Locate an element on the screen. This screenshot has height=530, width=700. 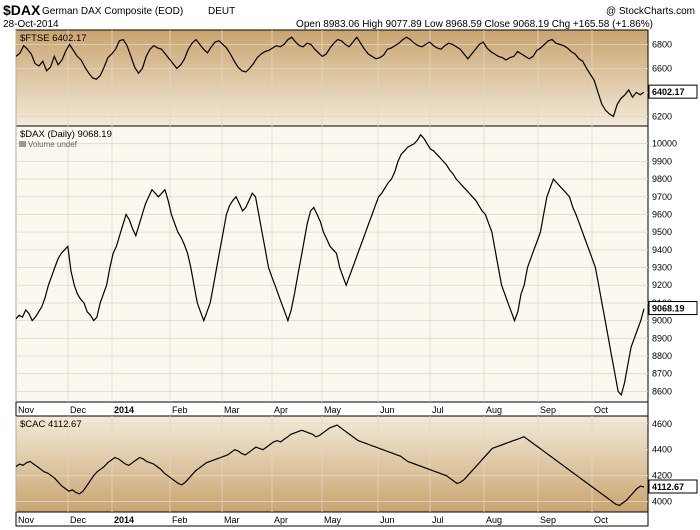
x-axis-strip-bottom is located at coordinates (332, 519).